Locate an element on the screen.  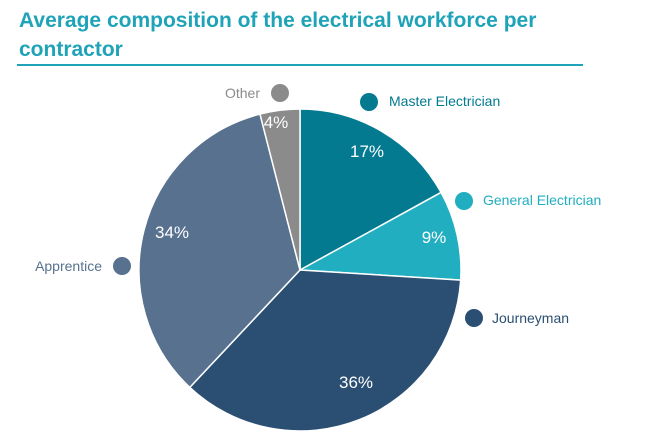
pie-percent-journeyman: 36% is located at coordinates (356, 382).